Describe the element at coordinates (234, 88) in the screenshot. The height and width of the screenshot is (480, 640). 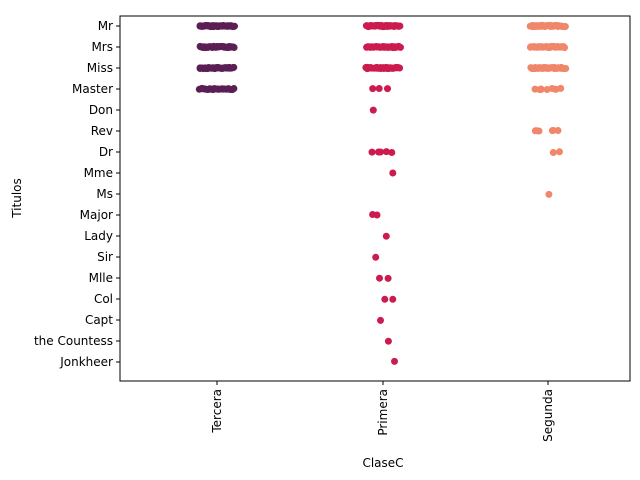
I see `point-tercera-master` at that location.